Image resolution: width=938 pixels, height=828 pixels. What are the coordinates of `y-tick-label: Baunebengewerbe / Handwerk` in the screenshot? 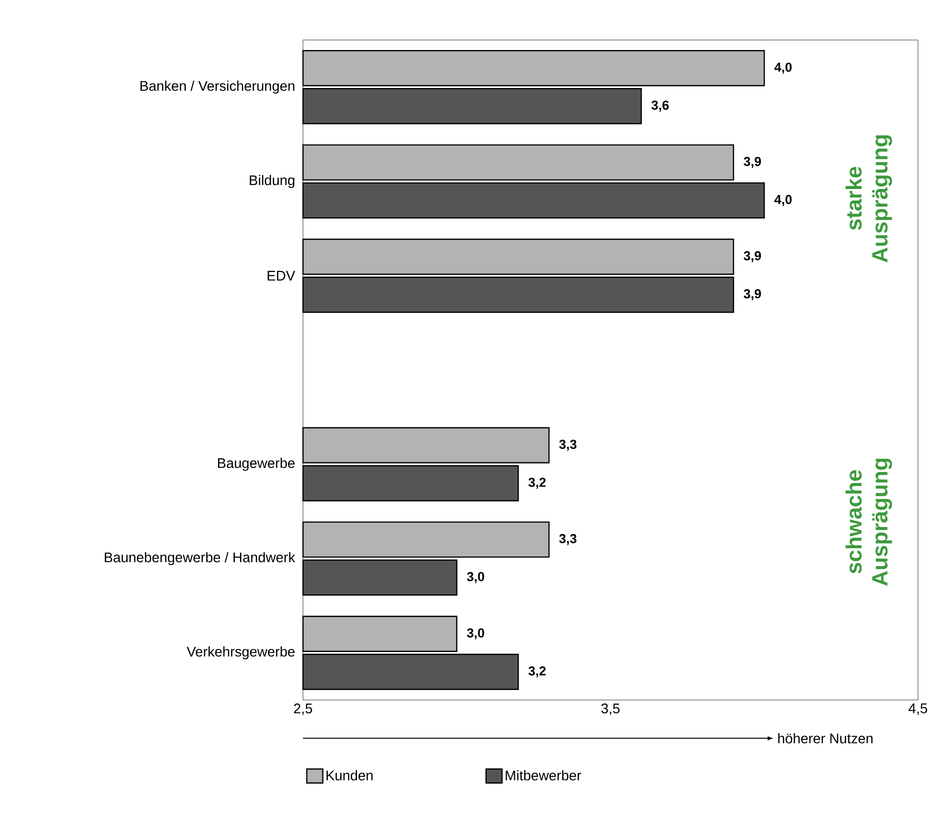 It's located at (200, 559).